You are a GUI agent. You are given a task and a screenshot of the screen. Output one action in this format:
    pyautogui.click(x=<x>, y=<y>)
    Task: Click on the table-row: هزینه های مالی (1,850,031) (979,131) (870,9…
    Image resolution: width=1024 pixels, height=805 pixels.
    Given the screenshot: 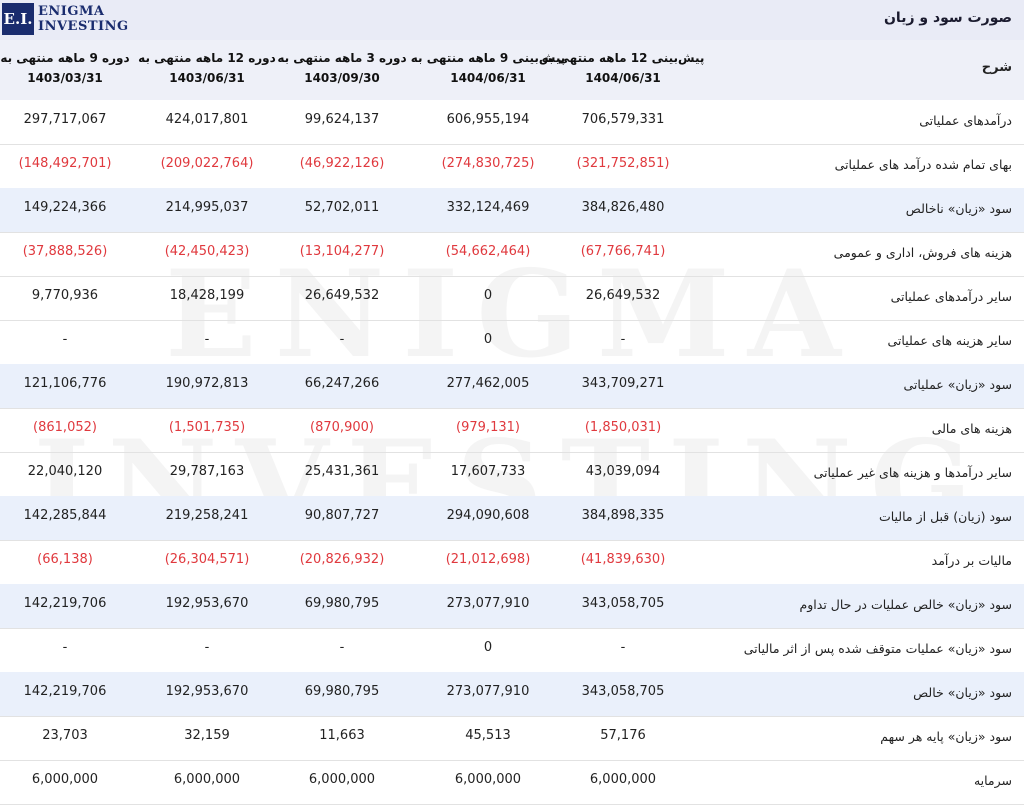 What is the action you would take?
    pyautogui.click(x=512, y=430)
    